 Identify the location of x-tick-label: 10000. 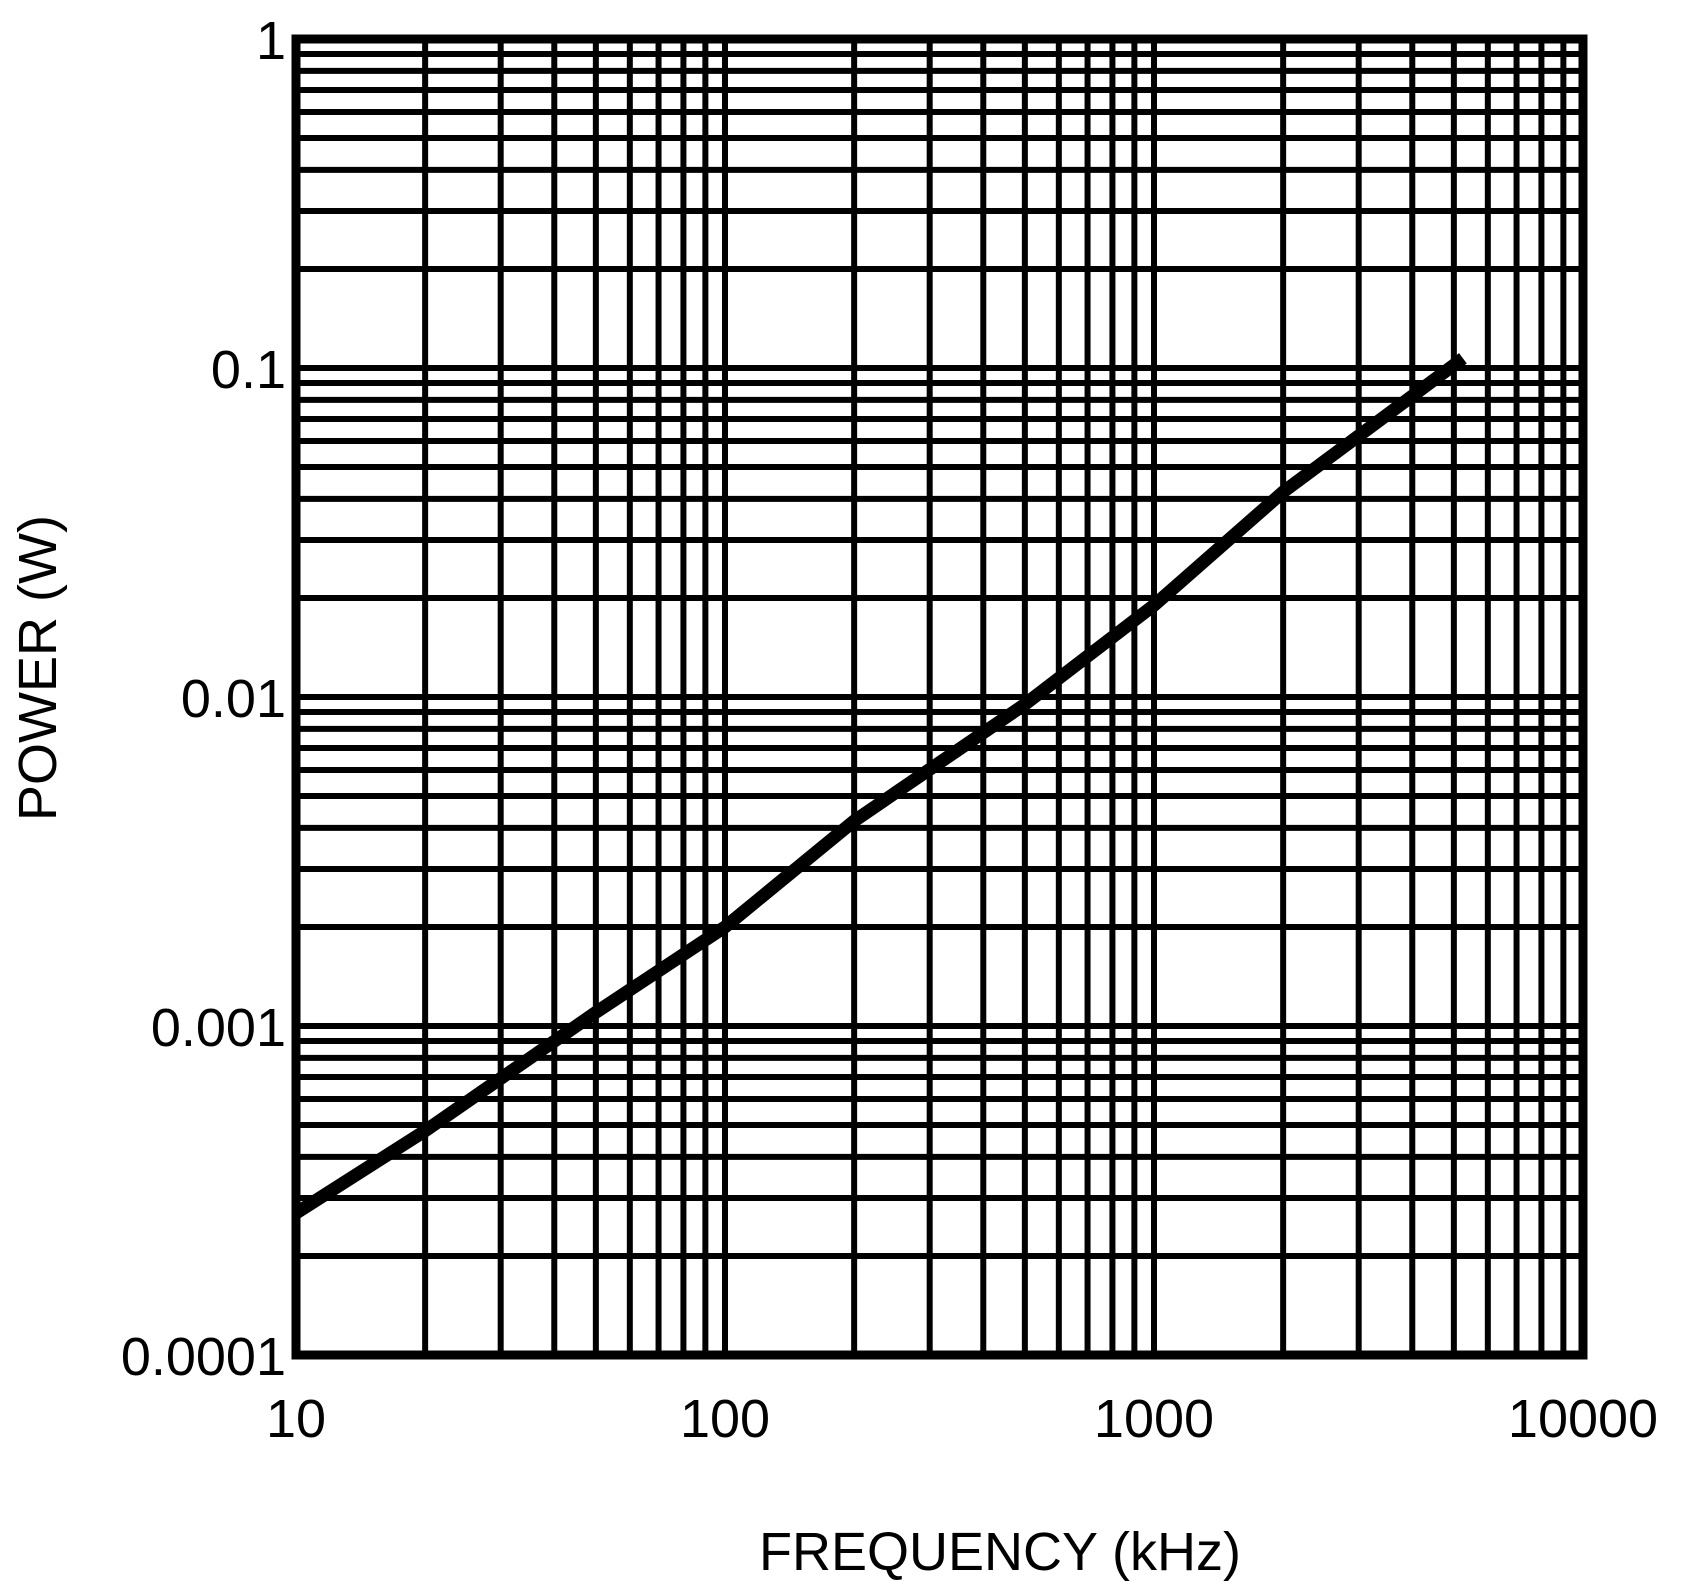
(1583, 1419).